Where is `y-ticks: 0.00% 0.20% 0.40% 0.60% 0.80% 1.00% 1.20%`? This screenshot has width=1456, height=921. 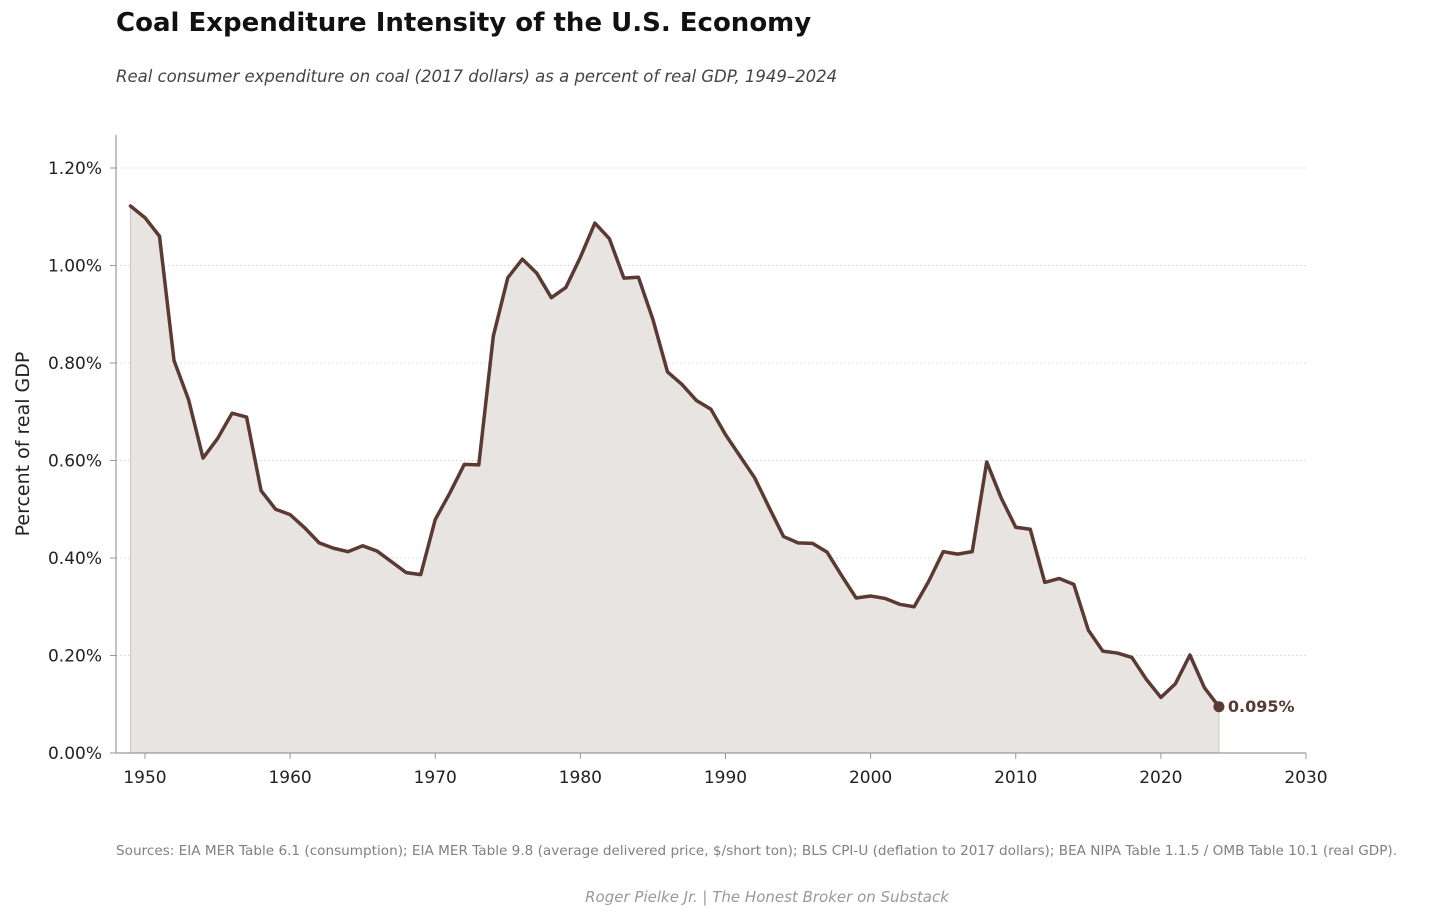 y-ticks: 0.00% 0.20% 0.40% 0.60% 0.80% 1.00% 1.20% is located at coordinates (82, 461).